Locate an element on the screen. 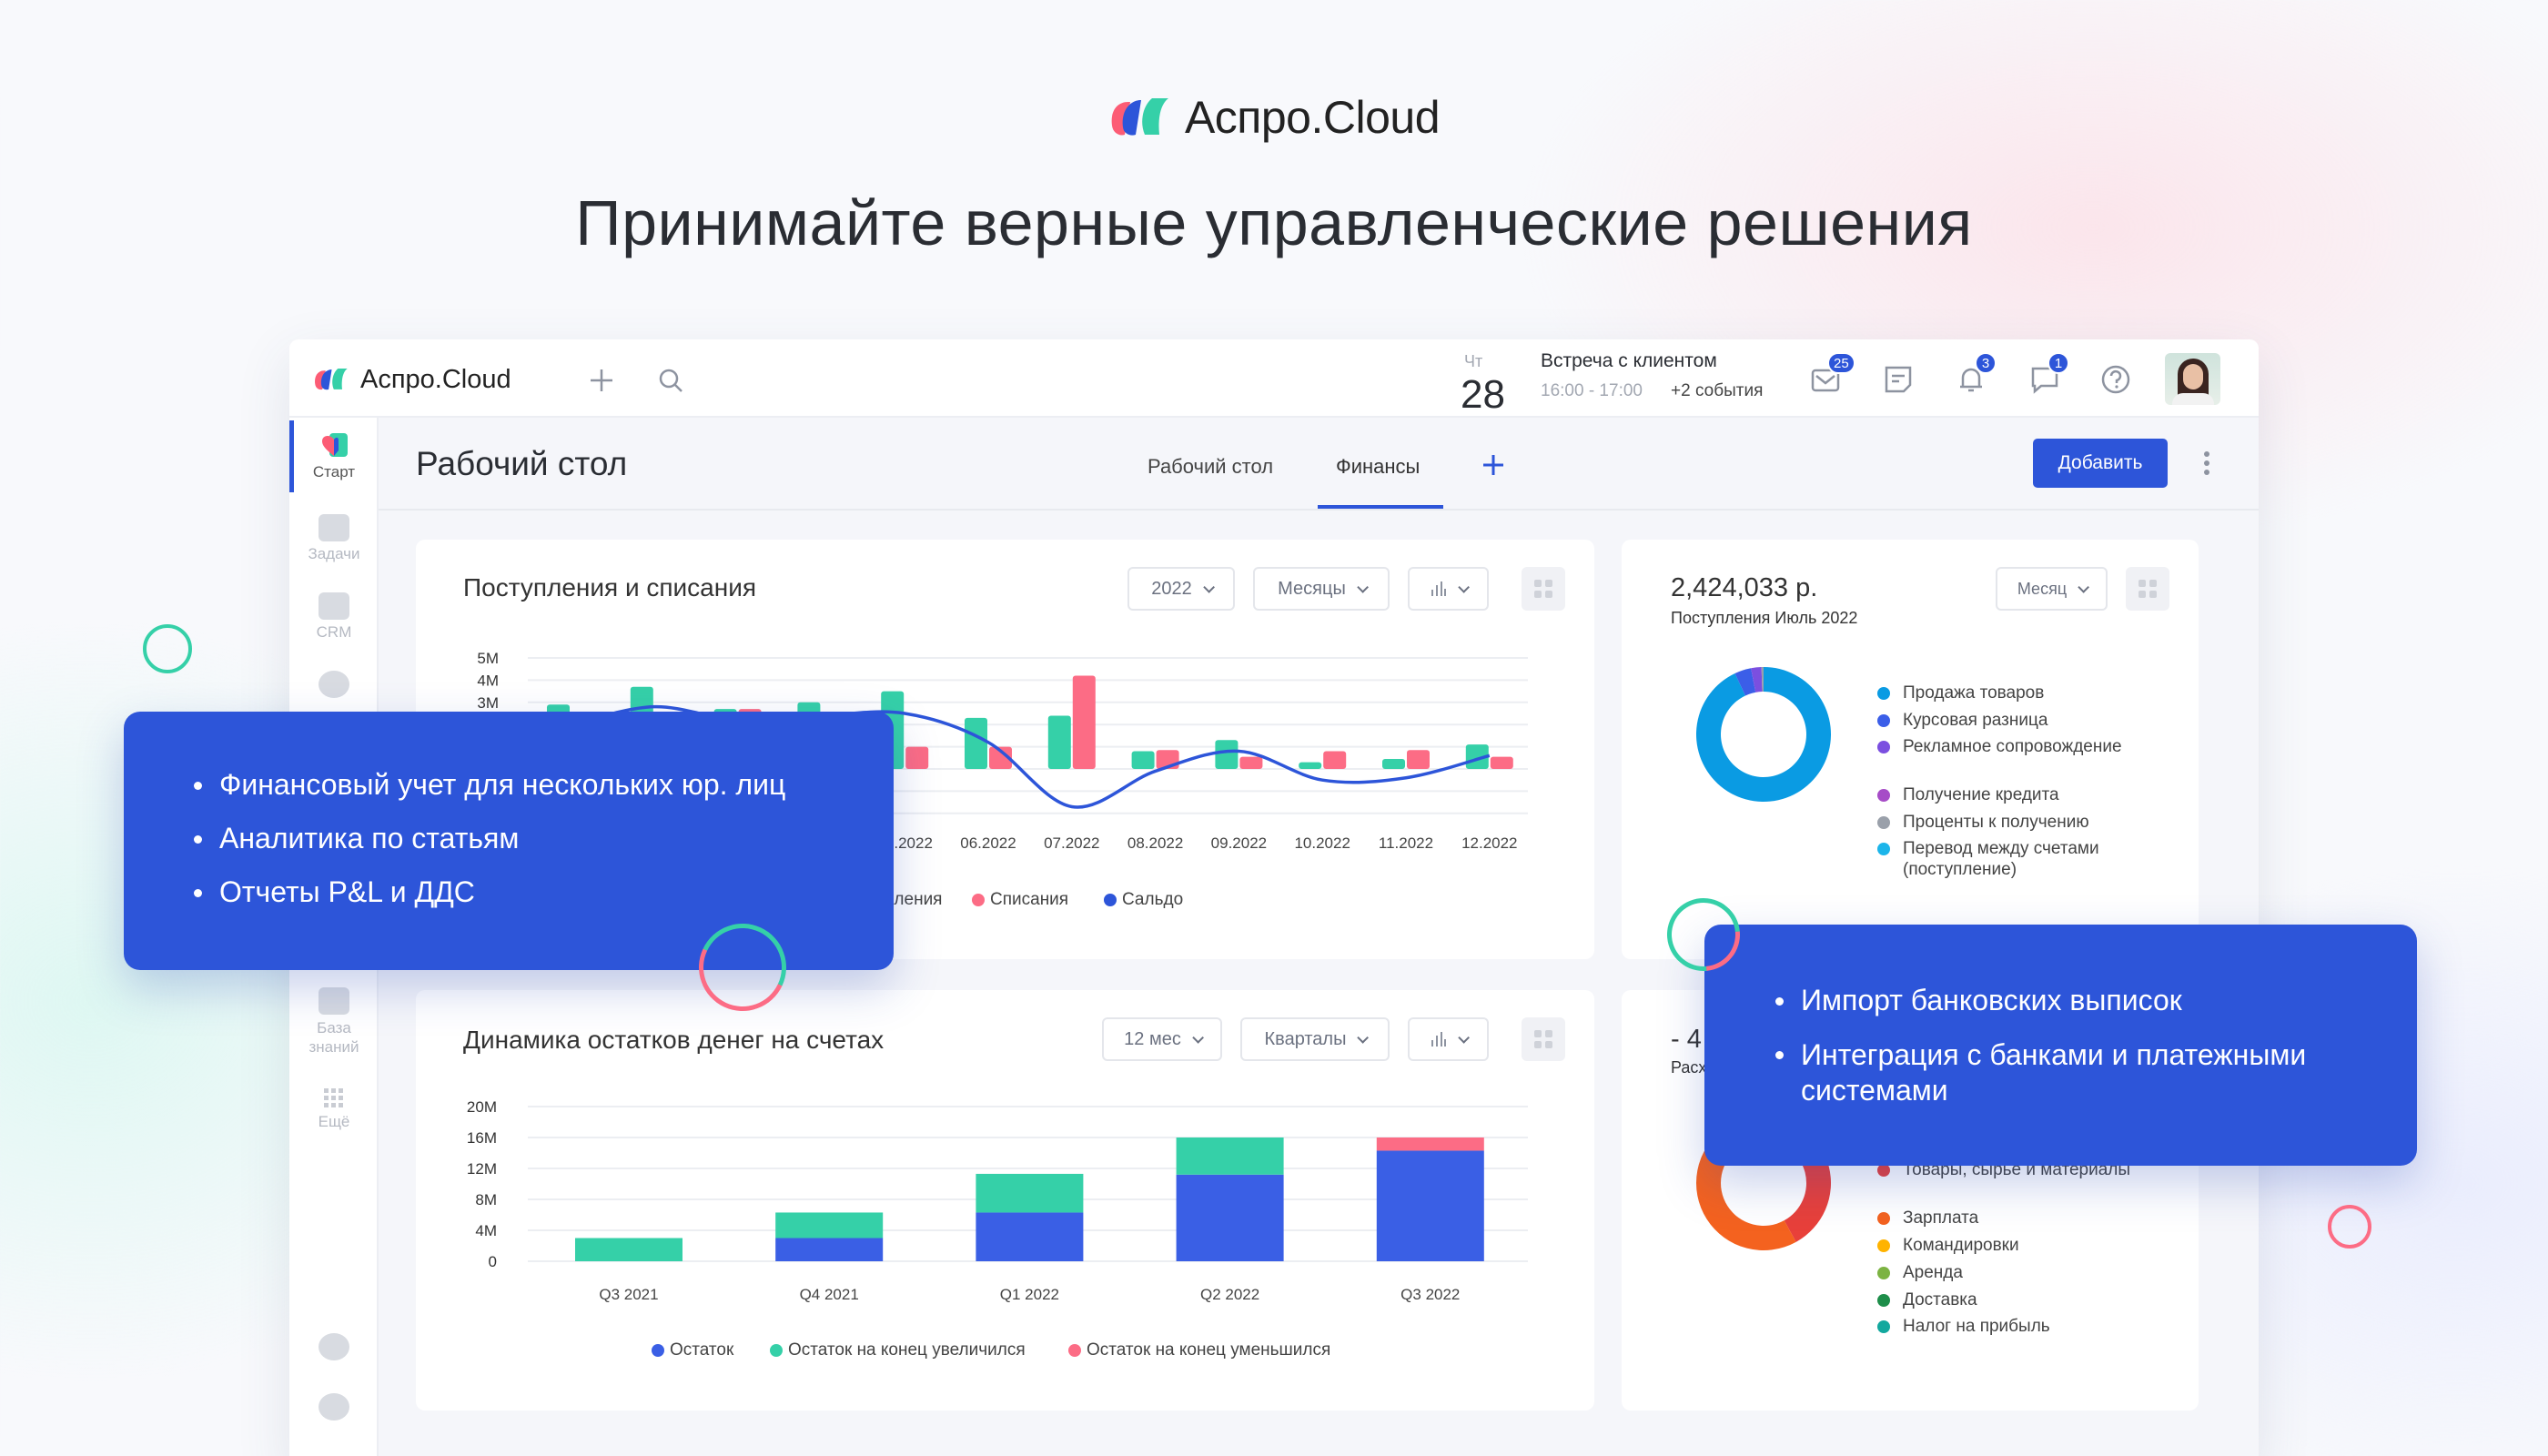 This screenshot has height=1456, width=2548. sidebar-item-label: Ещё is located at coordinates (334, 1121).